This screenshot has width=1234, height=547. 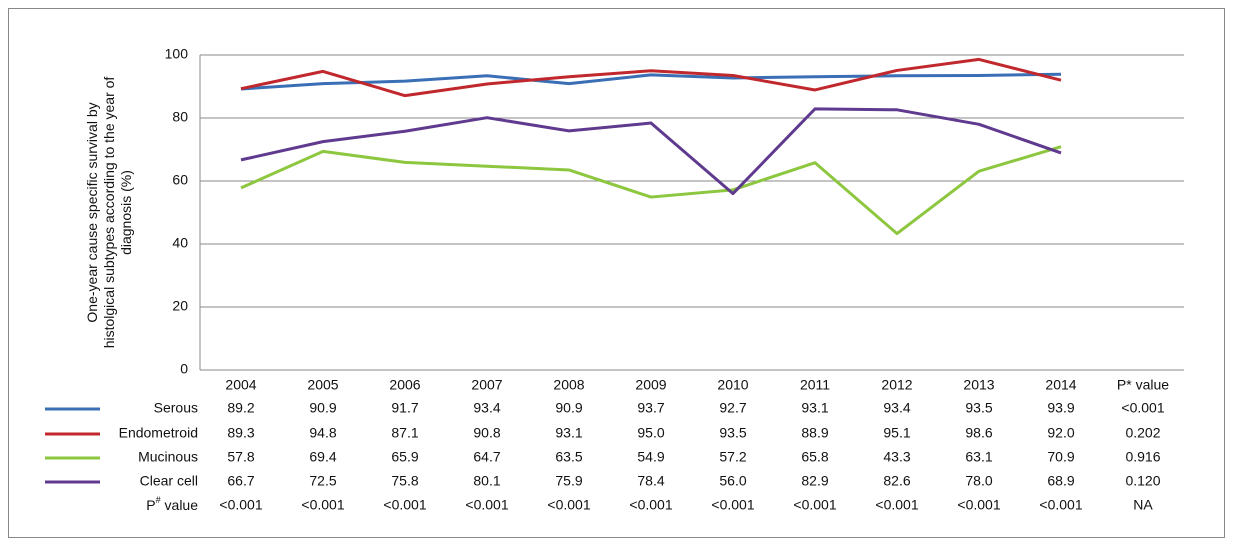 What do you see at coordinates (176, 408) in the screenshot?
I see `legend-label: Serous` at bounding box center [176, 408].